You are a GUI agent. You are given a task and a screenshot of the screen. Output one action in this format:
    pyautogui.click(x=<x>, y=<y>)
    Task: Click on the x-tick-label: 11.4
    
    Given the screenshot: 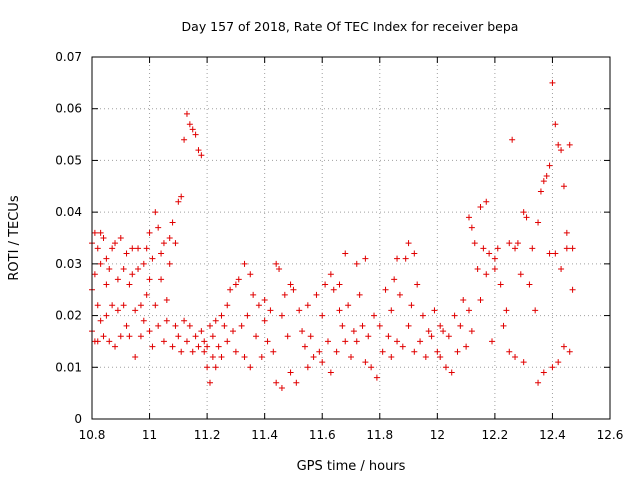 What is the action you would take?
    pyautogui.click(x=264, y=435)
    